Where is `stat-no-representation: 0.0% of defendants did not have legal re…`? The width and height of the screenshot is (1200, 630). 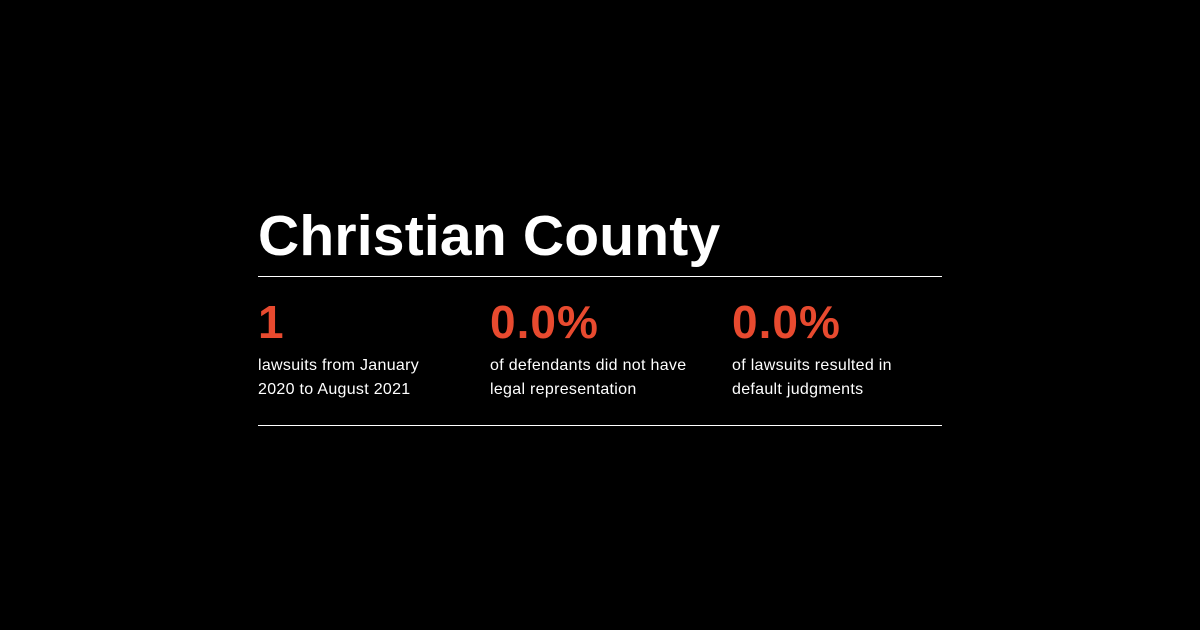 stat-no-representation: 0.0% of defendants did not have legal re… is located at coordinates (605, 349).